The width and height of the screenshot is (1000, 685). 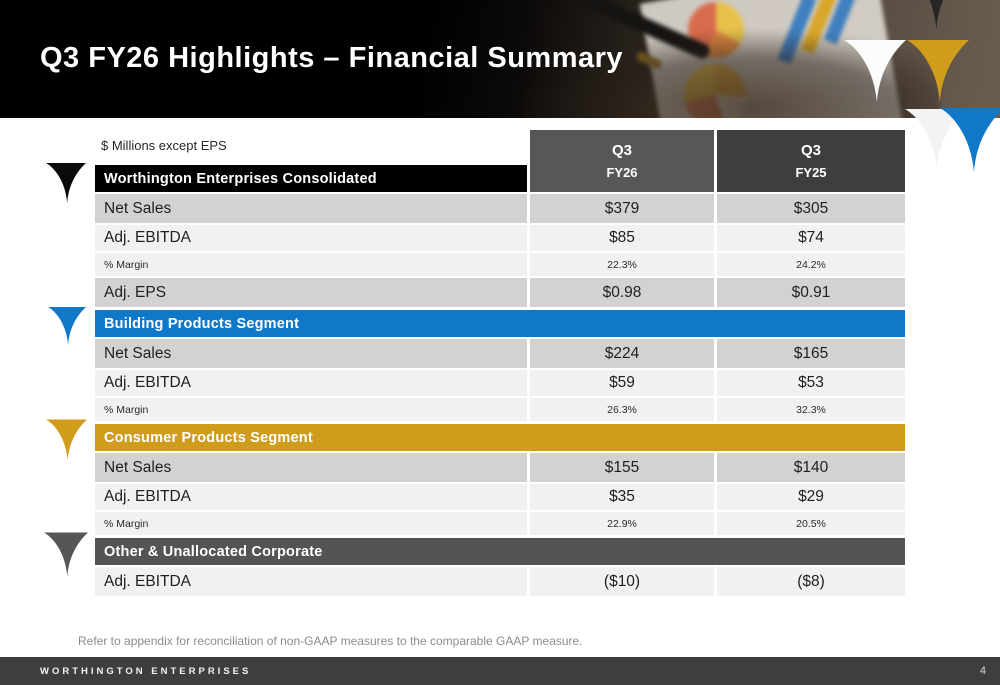 What do you see at coordinates (938, 71) in the screenshot?
I see `chevron-gold-icon` at bounding box center [938, 71].